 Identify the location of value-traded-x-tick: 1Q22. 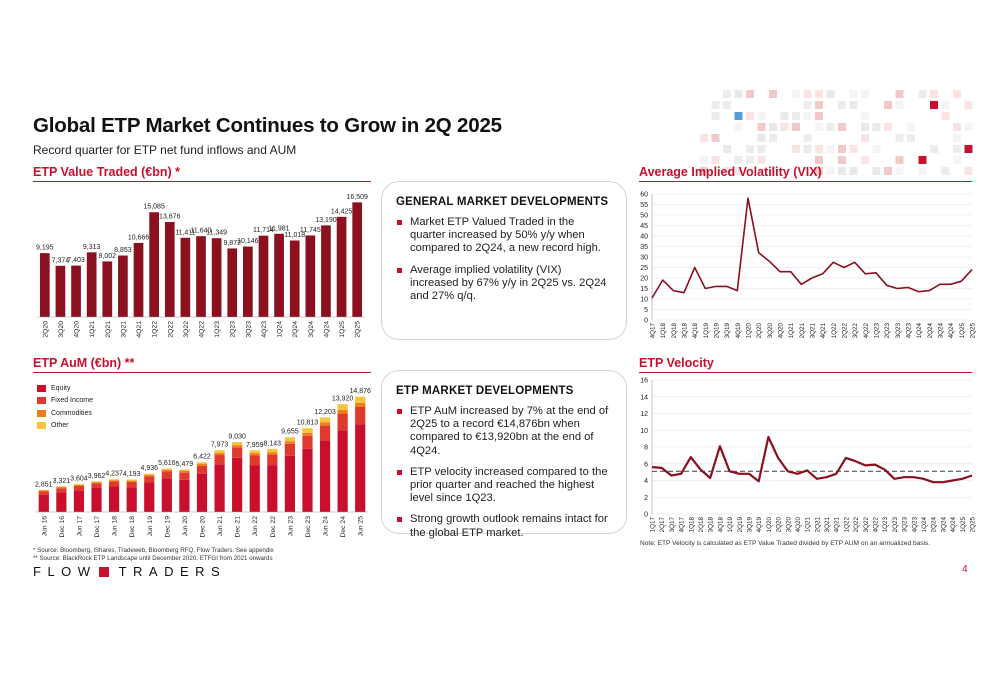
(155, 329).